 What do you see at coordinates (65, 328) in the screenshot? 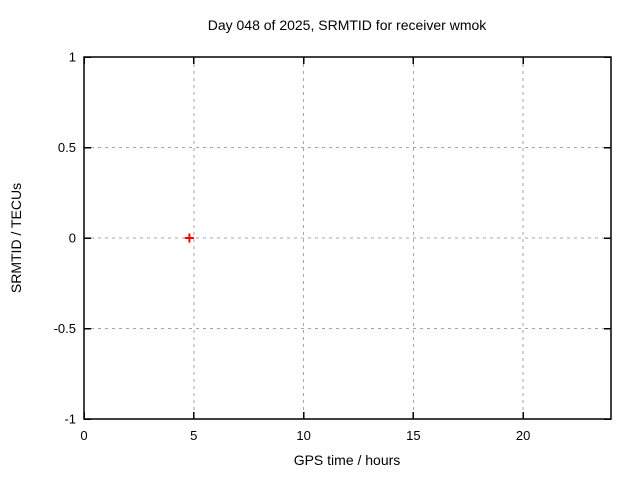
I see `y-tick-label: -0.5` at bounding box center [65, 328].